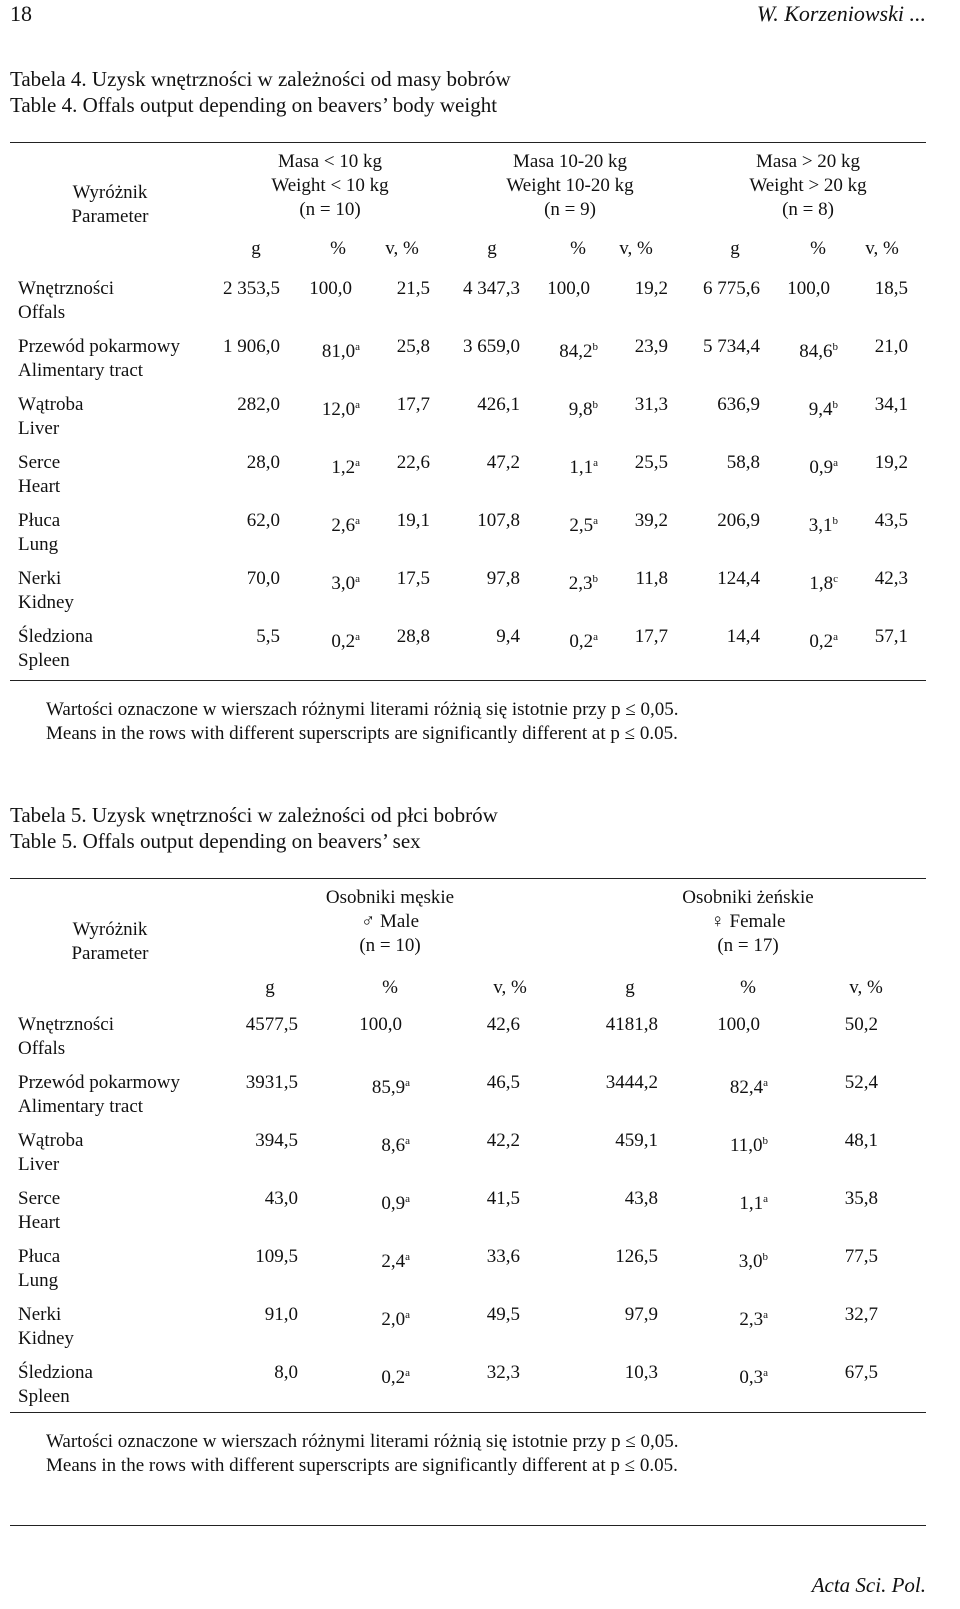 This screenshot has width=960, height=1609. Describe the element at coordinates (823, 407) in the screenshot. I see `cell: 9,4b` at that location.